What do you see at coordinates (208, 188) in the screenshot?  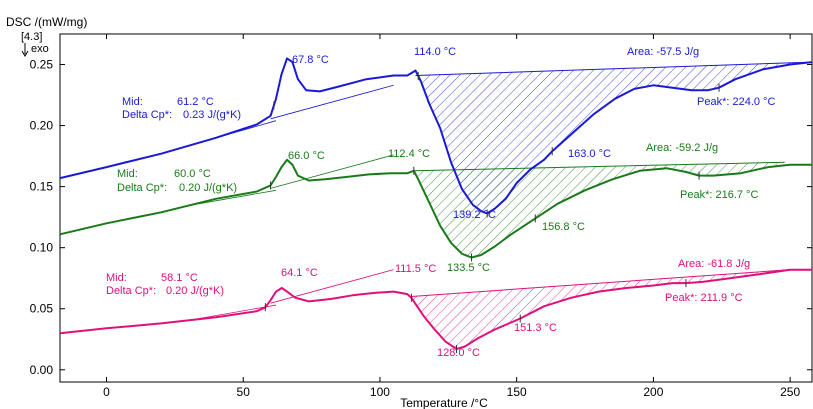 I see `green-cp-value: 0.20 J/(g*K)` at bounding box center [208, 188].